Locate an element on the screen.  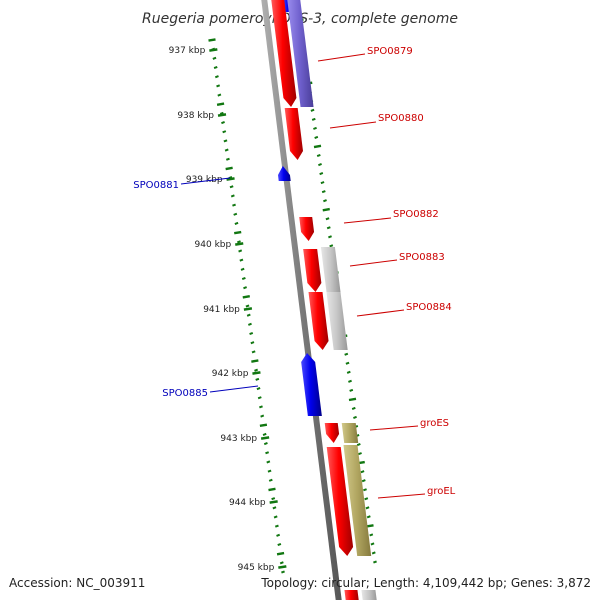
cds-SPO0884 is located at coordinates (318, 321).